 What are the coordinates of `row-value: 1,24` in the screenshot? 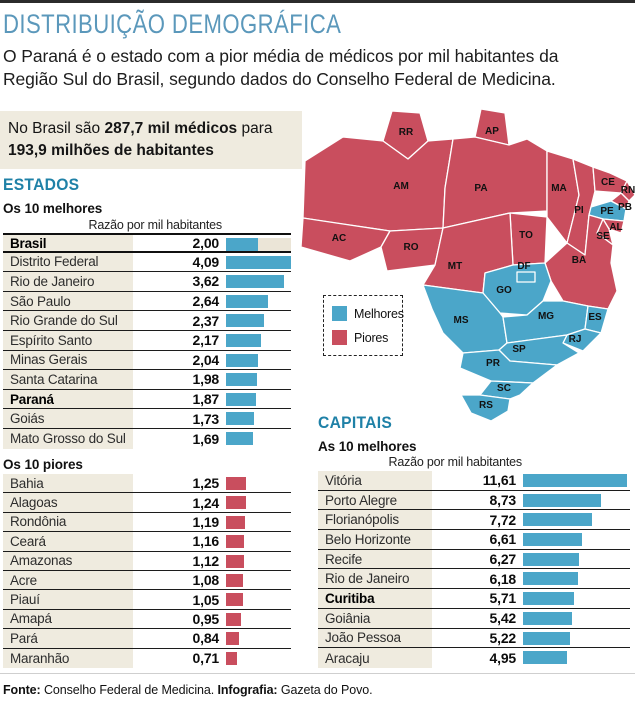 It's located at (206, 502).